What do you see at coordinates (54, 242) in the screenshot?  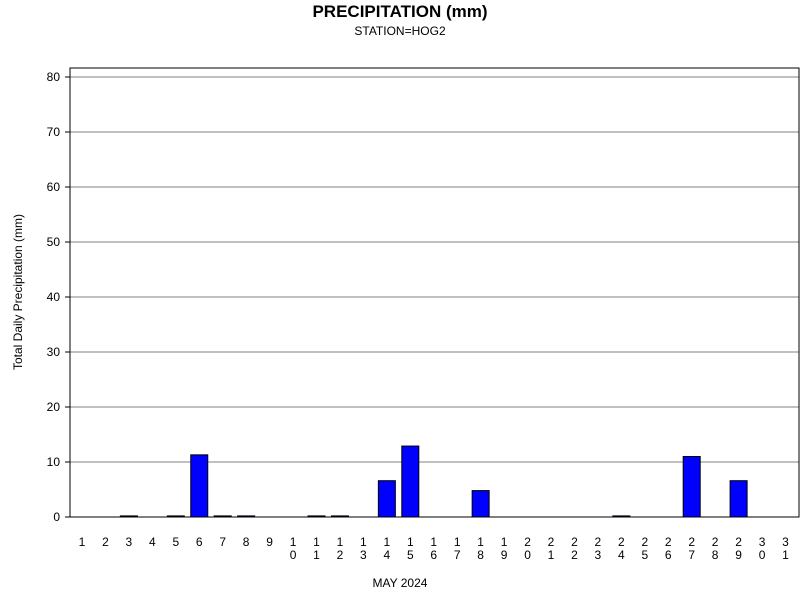 I see `y-tick-label: 50` at bounding box center [54, 242].